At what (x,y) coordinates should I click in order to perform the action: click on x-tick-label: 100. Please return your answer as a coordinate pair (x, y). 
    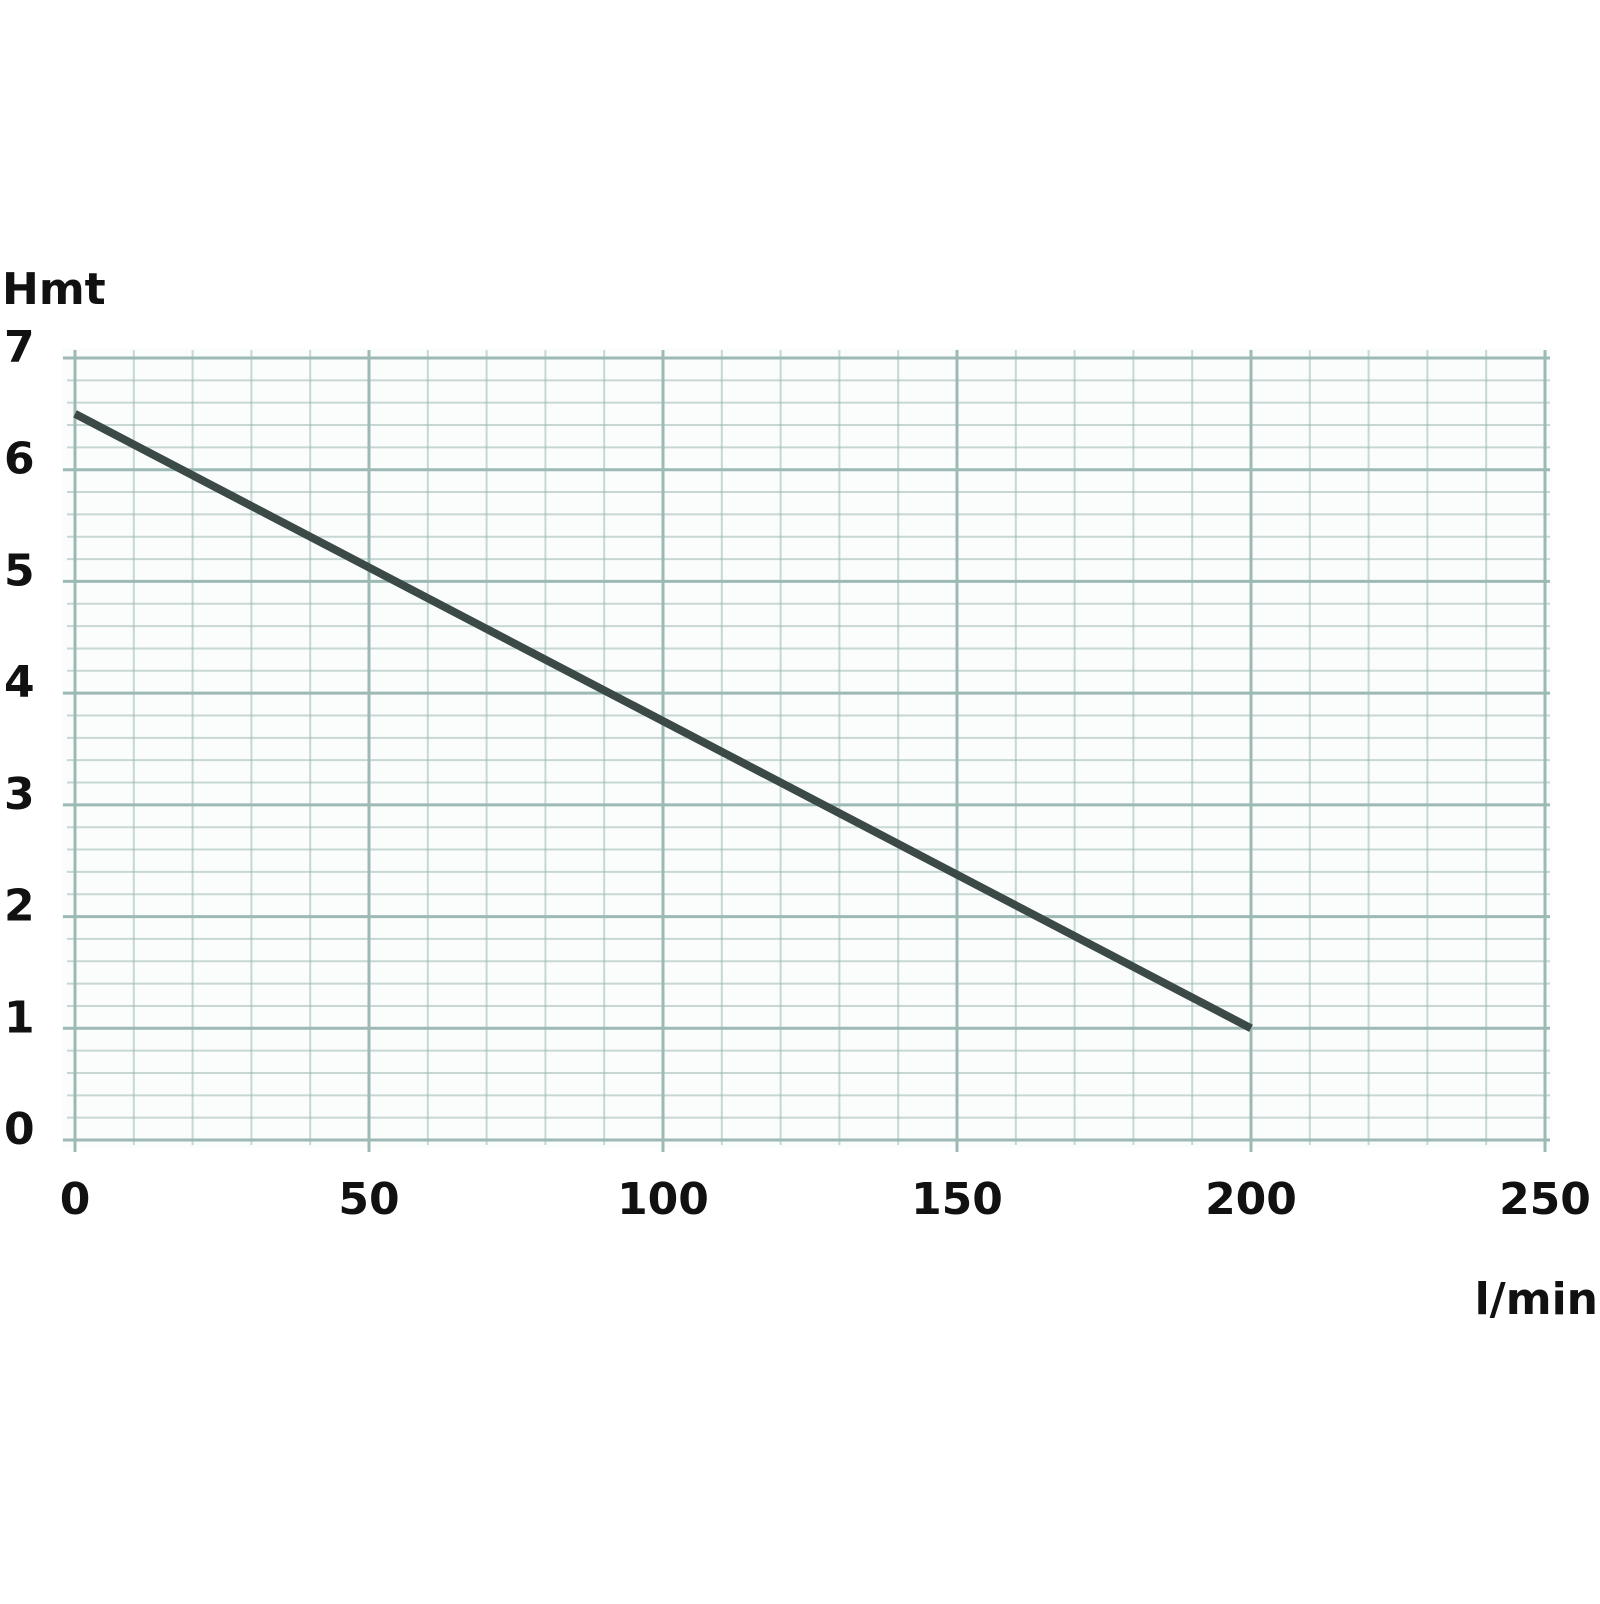
    Looking at the image, I should click on (663, 1199).